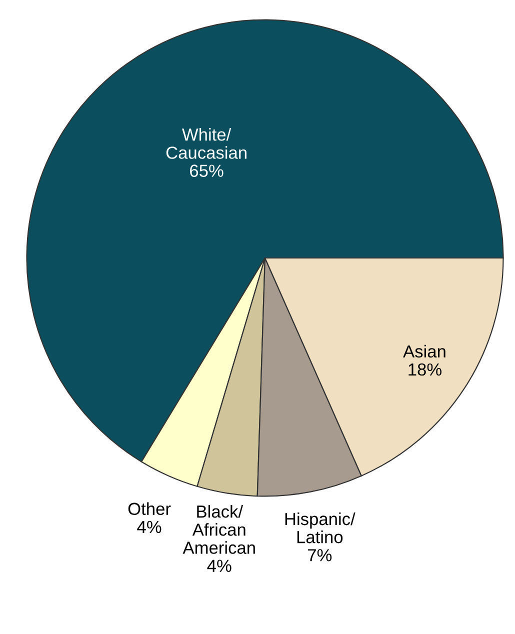 Image resolution: width=515 pixels, height=634 pixels. I want to click on slice-label: Other, so click(149, 509).